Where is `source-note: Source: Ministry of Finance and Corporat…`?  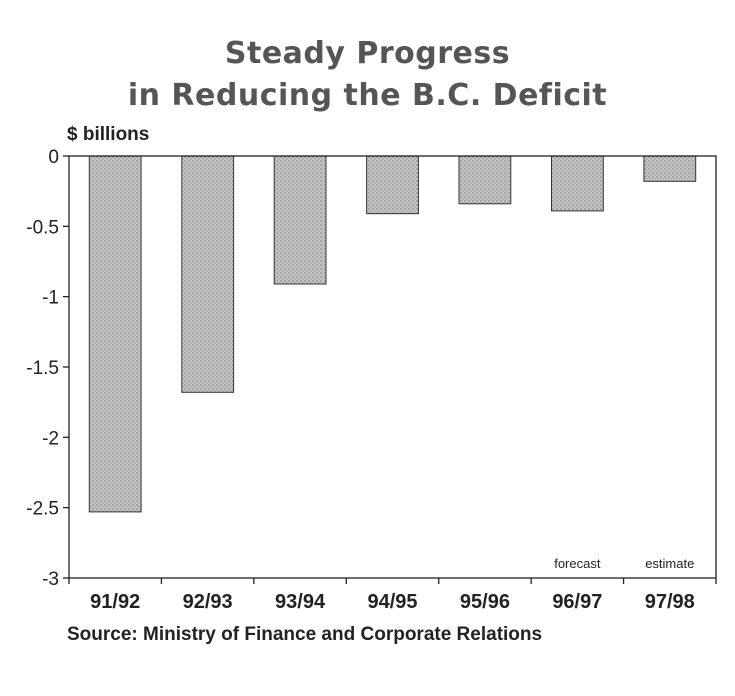
source-note: Source: Ministry of Finance and Corporat… is located at coordinates (305, 634).